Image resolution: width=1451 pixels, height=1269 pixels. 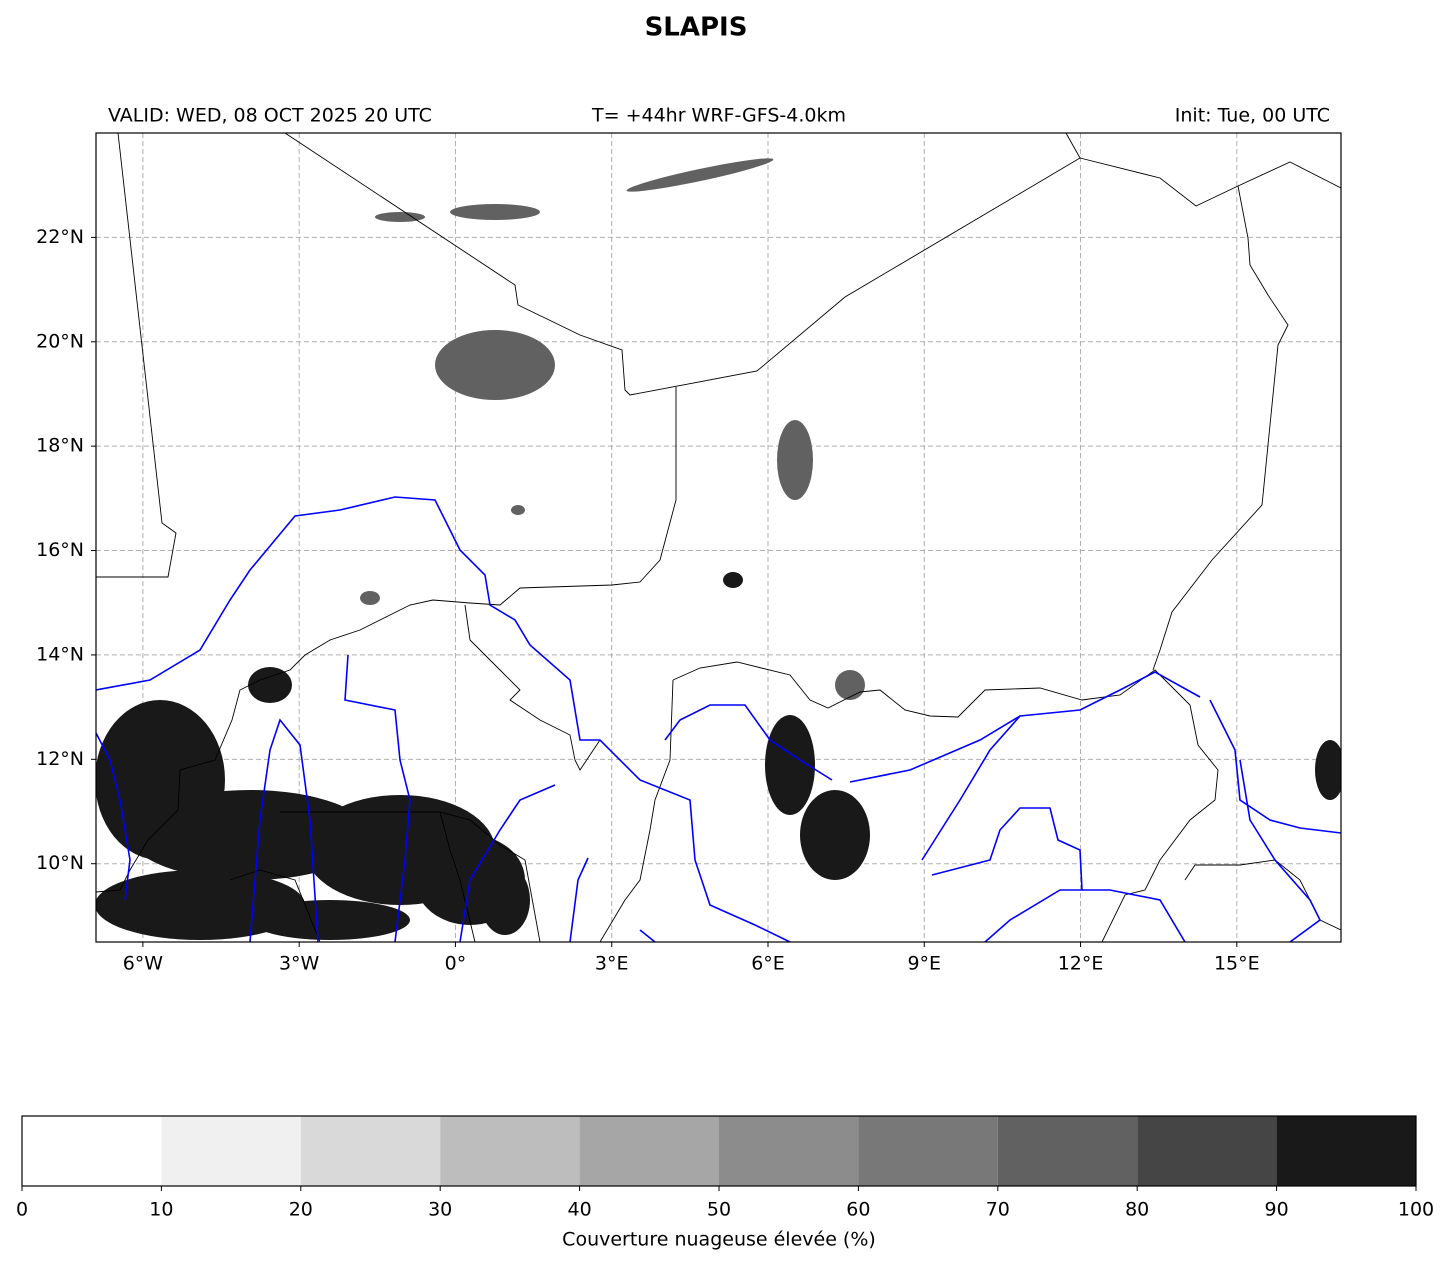 I want to click on y-tick-label: 20°N, so click(x=60, y=341).